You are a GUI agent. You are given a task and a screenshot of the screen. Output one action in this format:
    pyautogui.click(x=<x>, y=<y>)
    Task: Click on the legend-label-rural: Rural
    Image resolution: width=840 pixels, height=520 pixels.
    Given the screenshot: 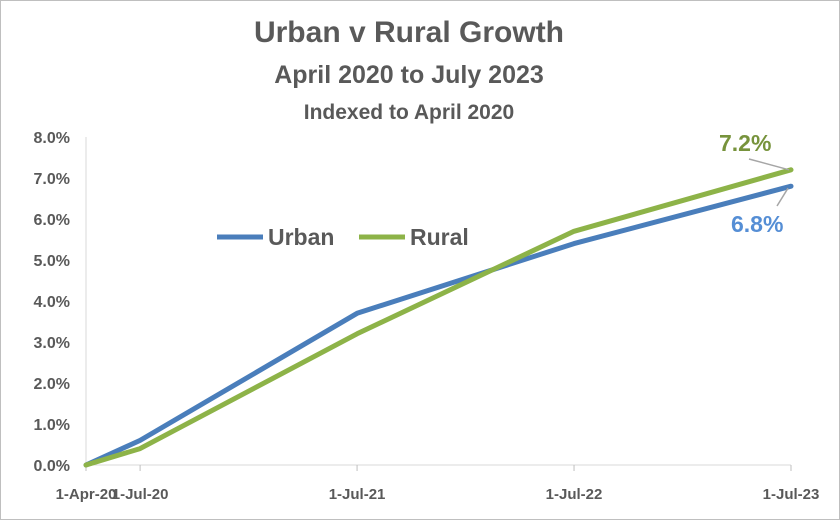 What is the action you would take?
    pyautogui.click(x=439, y=237)
    